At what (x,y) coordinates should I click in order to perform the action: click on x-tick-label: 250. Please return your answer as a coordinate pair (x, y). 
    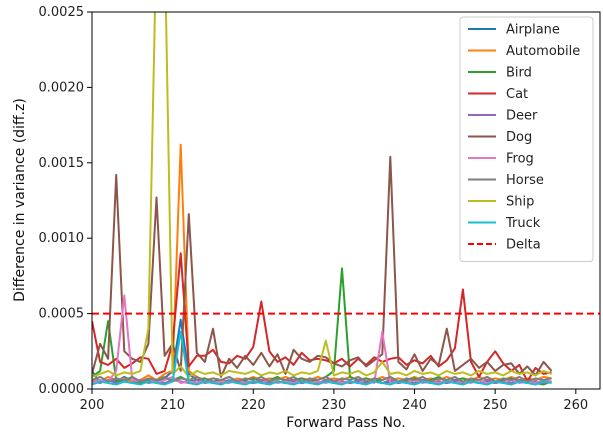
    Looking at the image, I should click on (495, 405).